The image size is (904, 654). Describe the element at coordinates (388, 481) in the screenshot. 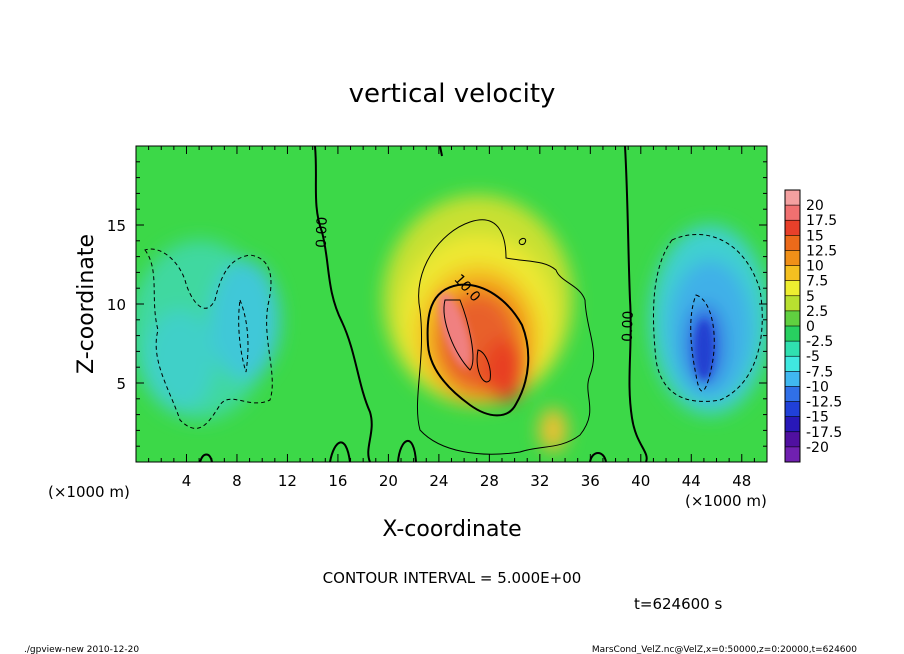

I see `x-tick-label: 20` at that location.